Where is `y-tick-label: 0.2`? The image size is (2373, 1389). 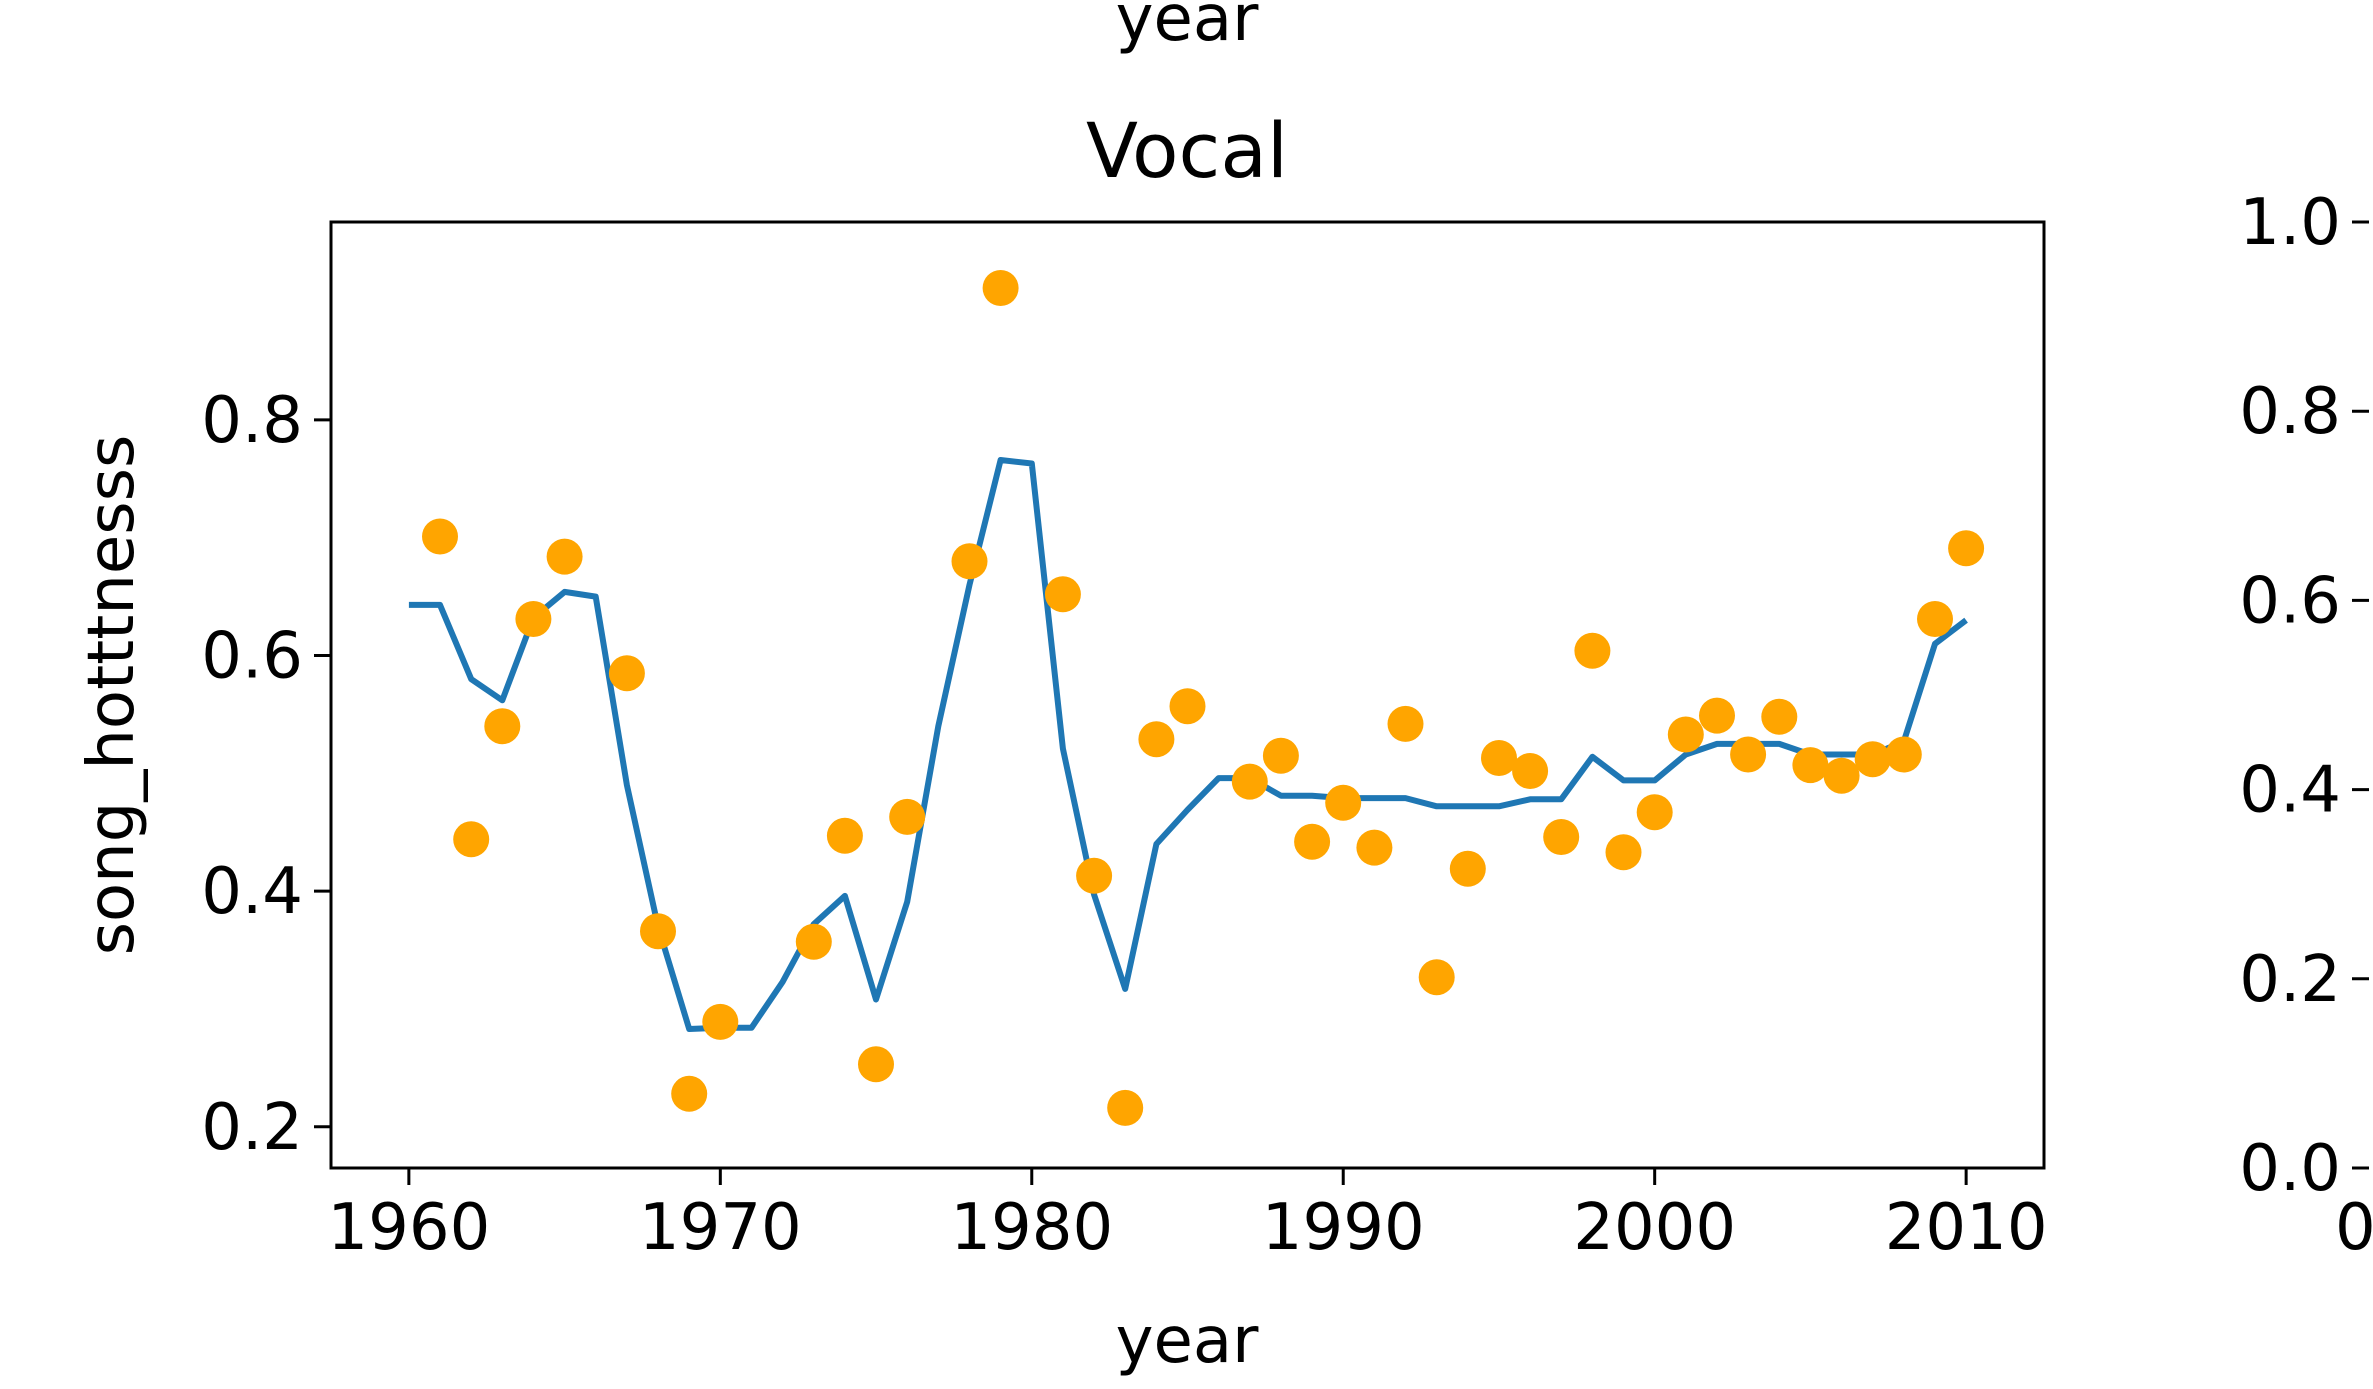 y-tick-label: 0.2 is located at coordinates (252, 1128).